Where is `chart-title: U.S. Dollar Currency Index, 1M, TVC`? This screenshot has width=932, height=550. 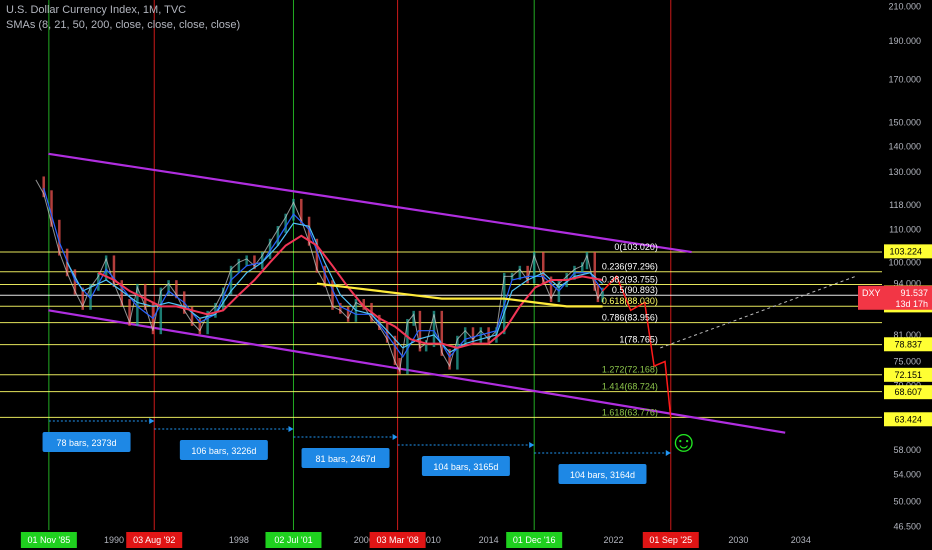
chart-title: U.S. Dollar Currency Index, 1M, TVC is located at coordinates (96, 10).